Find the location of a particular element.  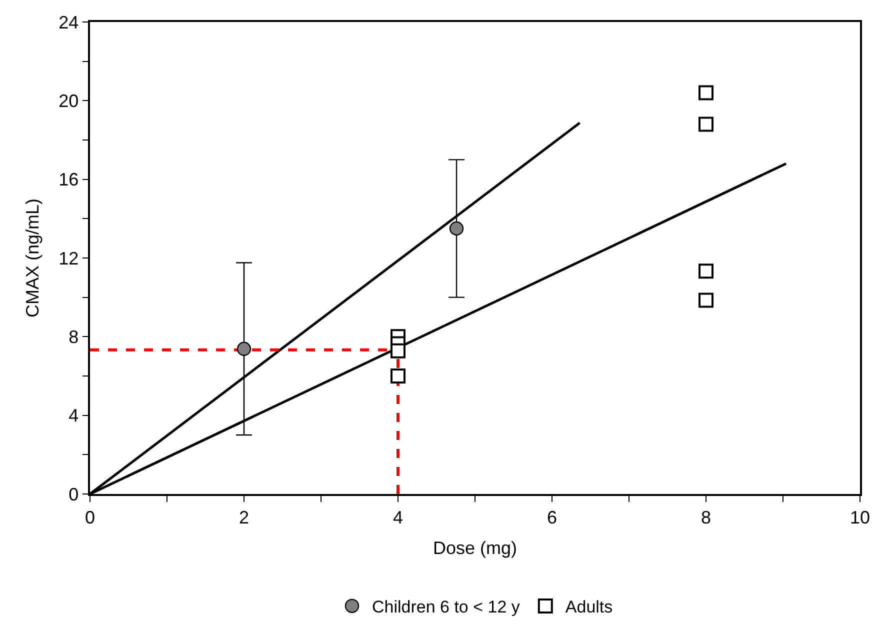

y-tick-label: 4 is located at coordinates (73, 416).